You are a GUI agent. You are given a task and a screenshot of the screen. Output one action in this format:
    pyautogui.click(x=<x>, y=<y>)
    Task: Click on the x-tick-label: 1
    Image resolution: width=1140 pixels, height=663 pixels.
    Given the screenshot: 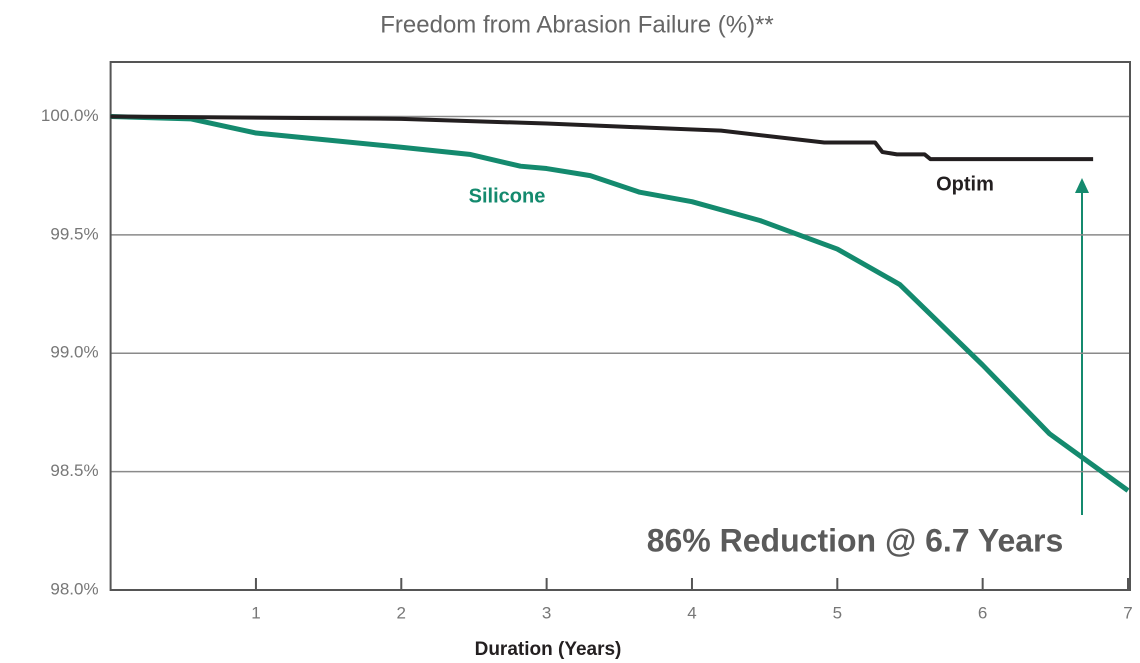 What is the action you would take?
    pyautogui.click(x=255, y=612)
    